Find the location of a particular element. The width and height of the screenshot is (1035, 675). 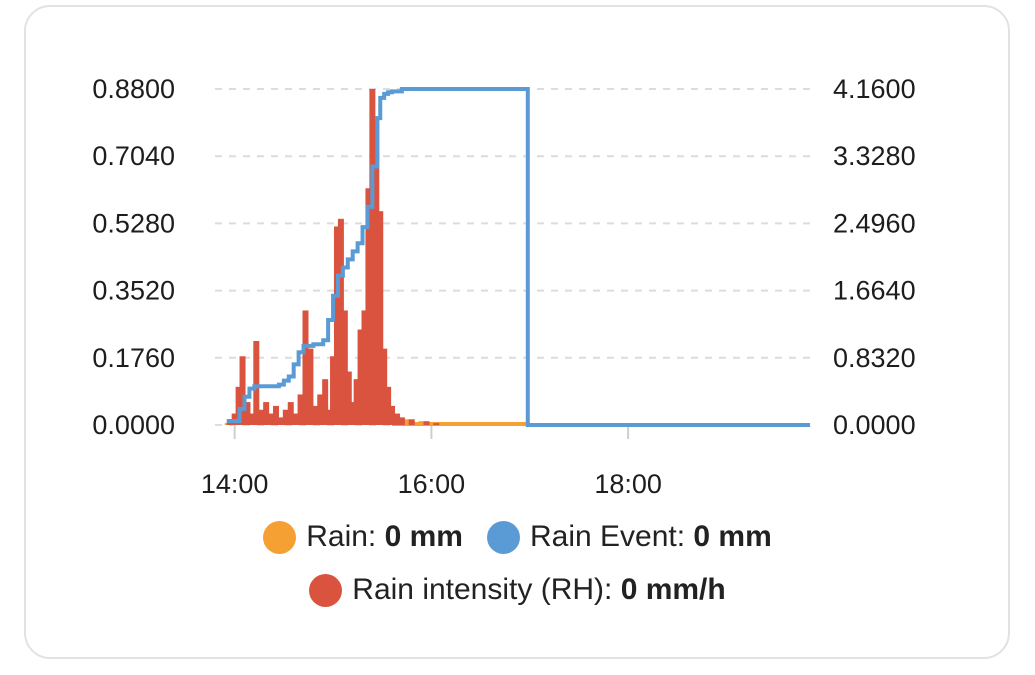

y-left-axis: 0.0000 0.1760 0.3520 0.5280 0.7040 0.8800 is located at coordinates (133, 257).